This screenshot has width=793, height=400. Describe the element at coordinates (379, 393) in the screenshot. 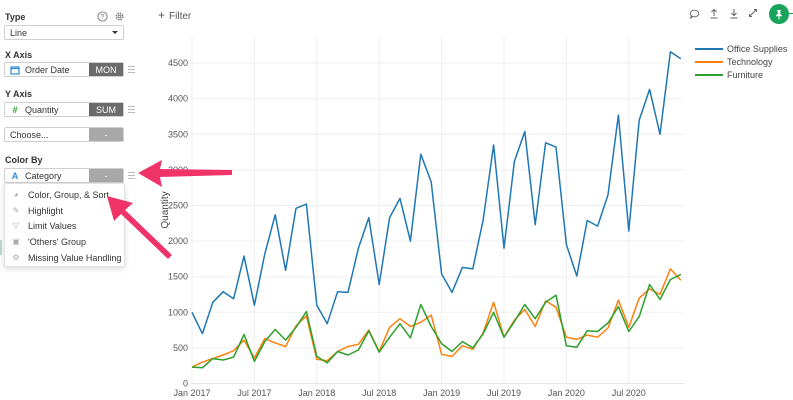

I see `x-tick-label: Jul 2018` at that location.